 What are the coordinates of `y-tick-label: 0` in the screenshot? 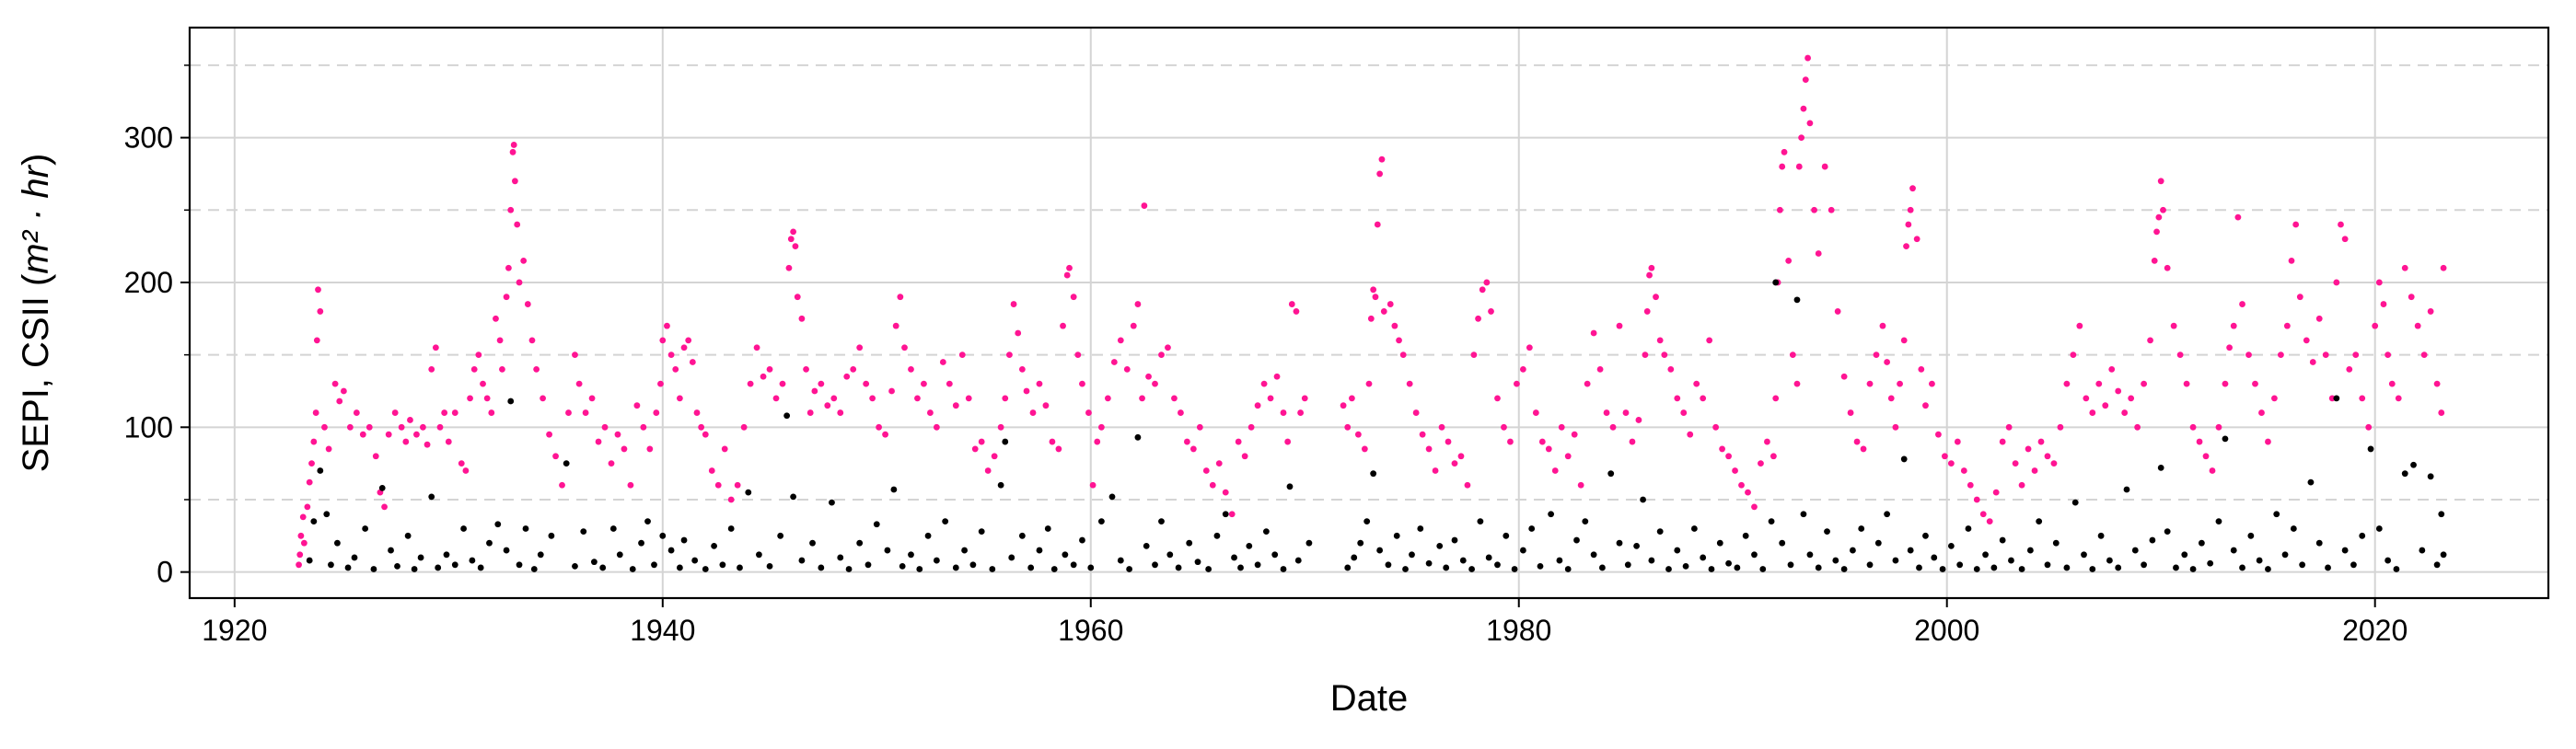 It's located at (165, 572).